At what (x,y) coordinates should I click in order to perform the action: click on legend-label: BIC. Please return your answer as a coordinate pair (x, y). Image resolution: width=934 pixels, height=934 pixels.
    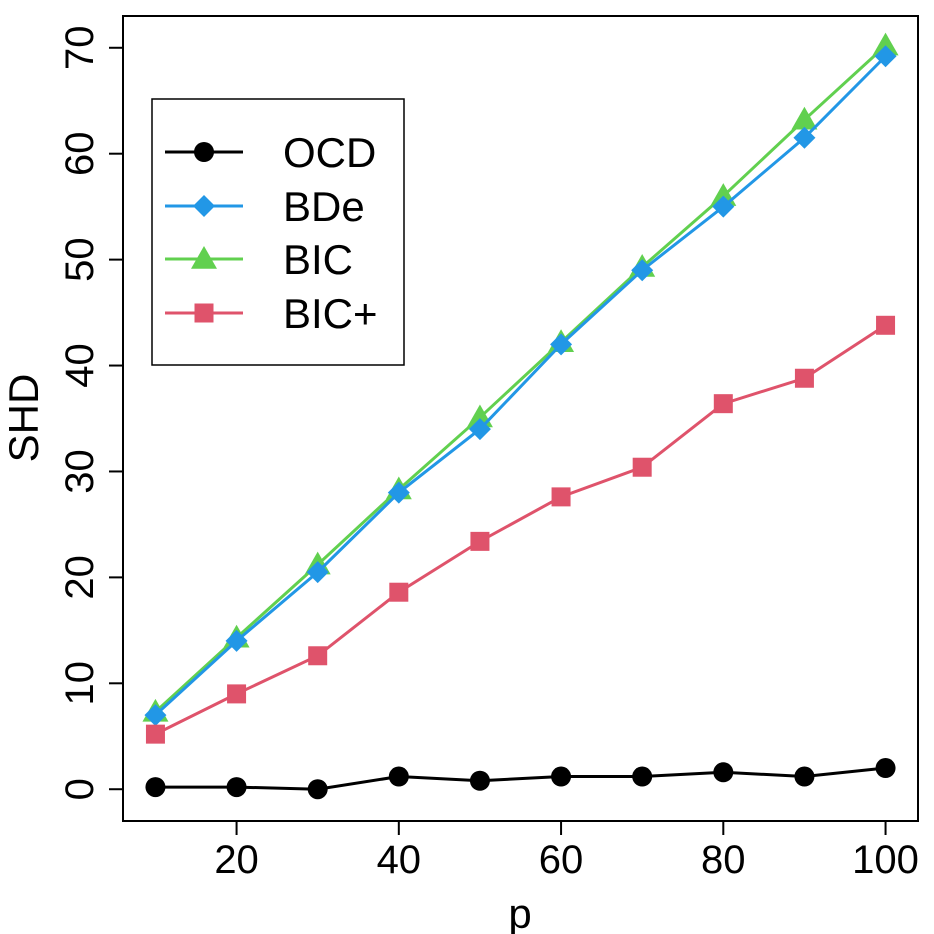
    Looking at the image, I should click on (318, 259).